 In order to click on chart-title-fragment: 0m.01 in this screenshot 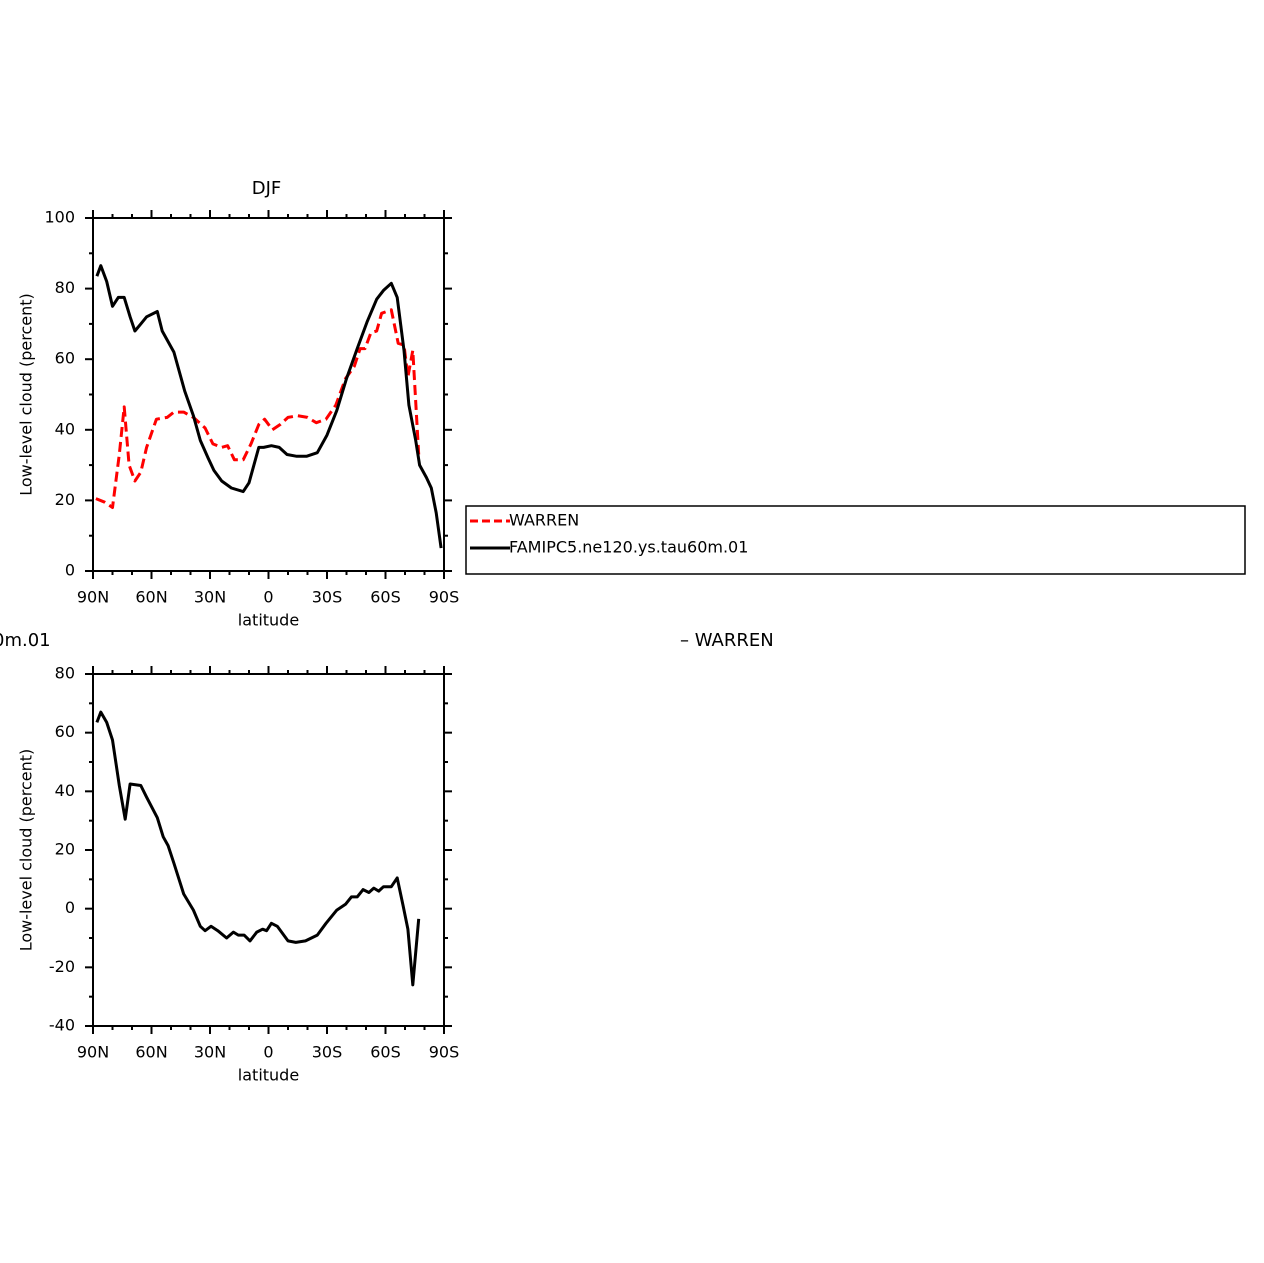, I will do `click(25, 640)`.